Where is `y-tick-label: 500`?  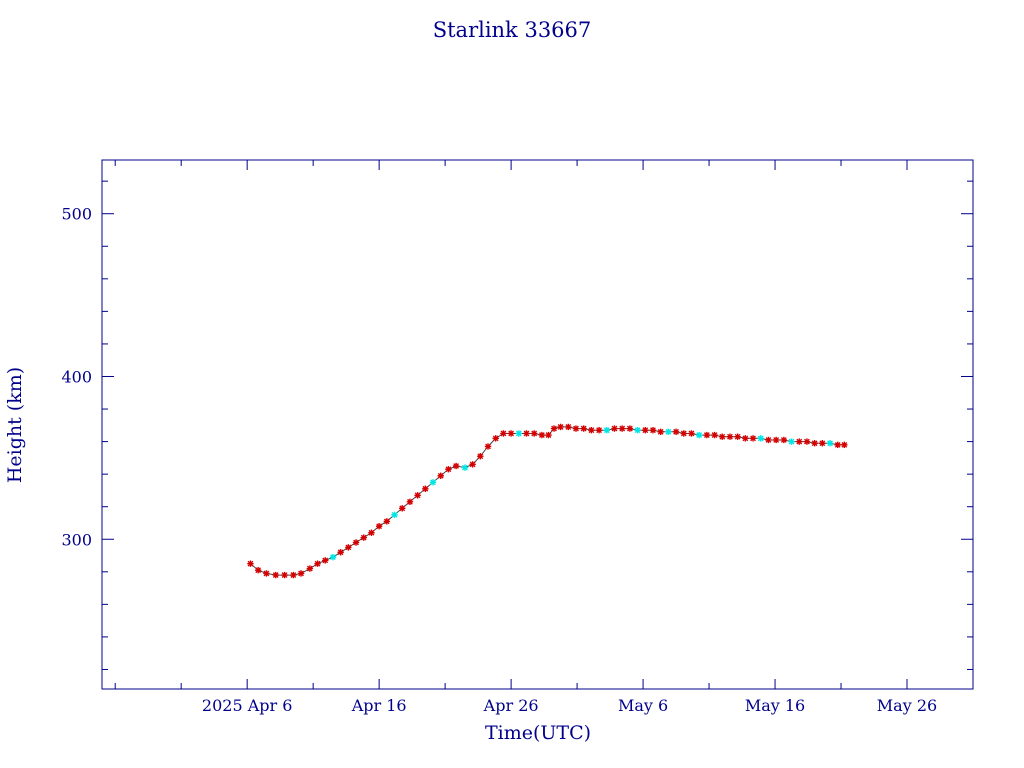
y-tick-label: 500 is located at coordinates (76, 214).